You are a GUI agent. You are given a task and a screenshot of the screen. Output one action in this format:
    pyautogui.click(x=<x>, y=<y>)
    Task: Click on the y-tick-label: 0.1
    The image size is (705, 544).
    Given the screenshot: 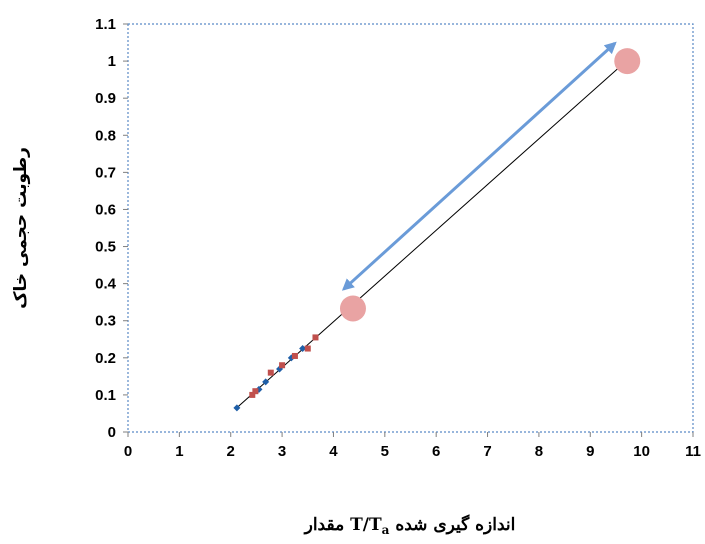 What is the action you would take?
    pyautogui.click(x=105, y=395)
    